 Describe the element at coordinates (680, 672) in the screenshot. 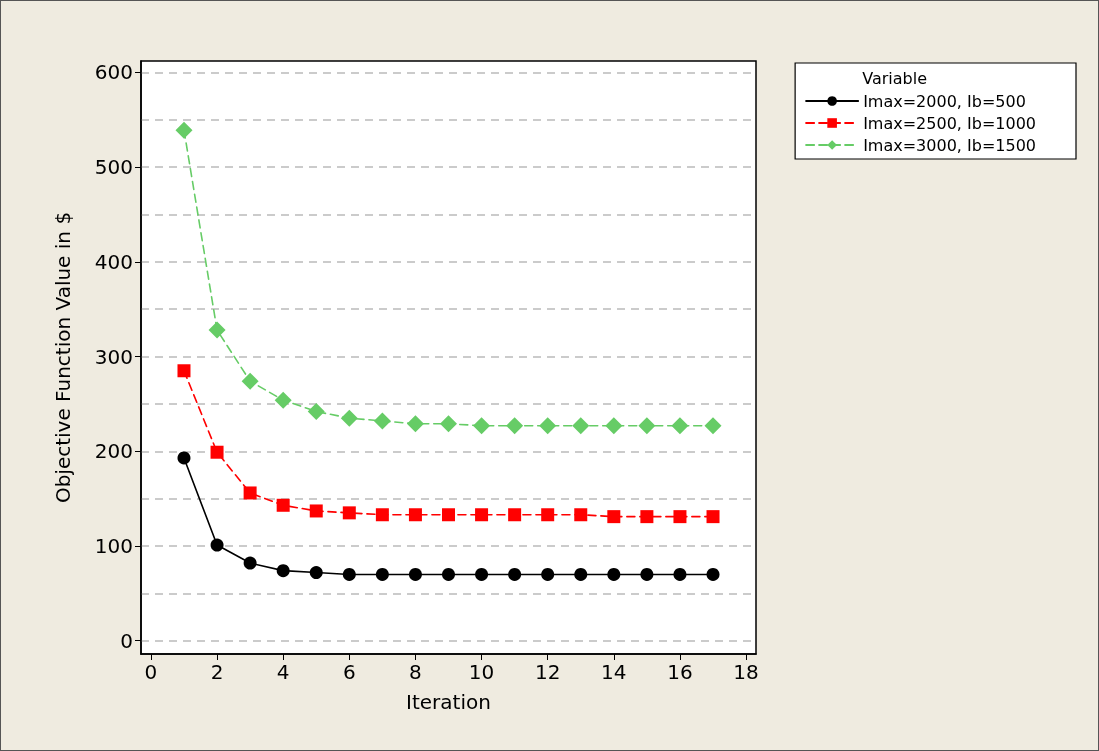

I see `x-tick-label: 16` at that location.